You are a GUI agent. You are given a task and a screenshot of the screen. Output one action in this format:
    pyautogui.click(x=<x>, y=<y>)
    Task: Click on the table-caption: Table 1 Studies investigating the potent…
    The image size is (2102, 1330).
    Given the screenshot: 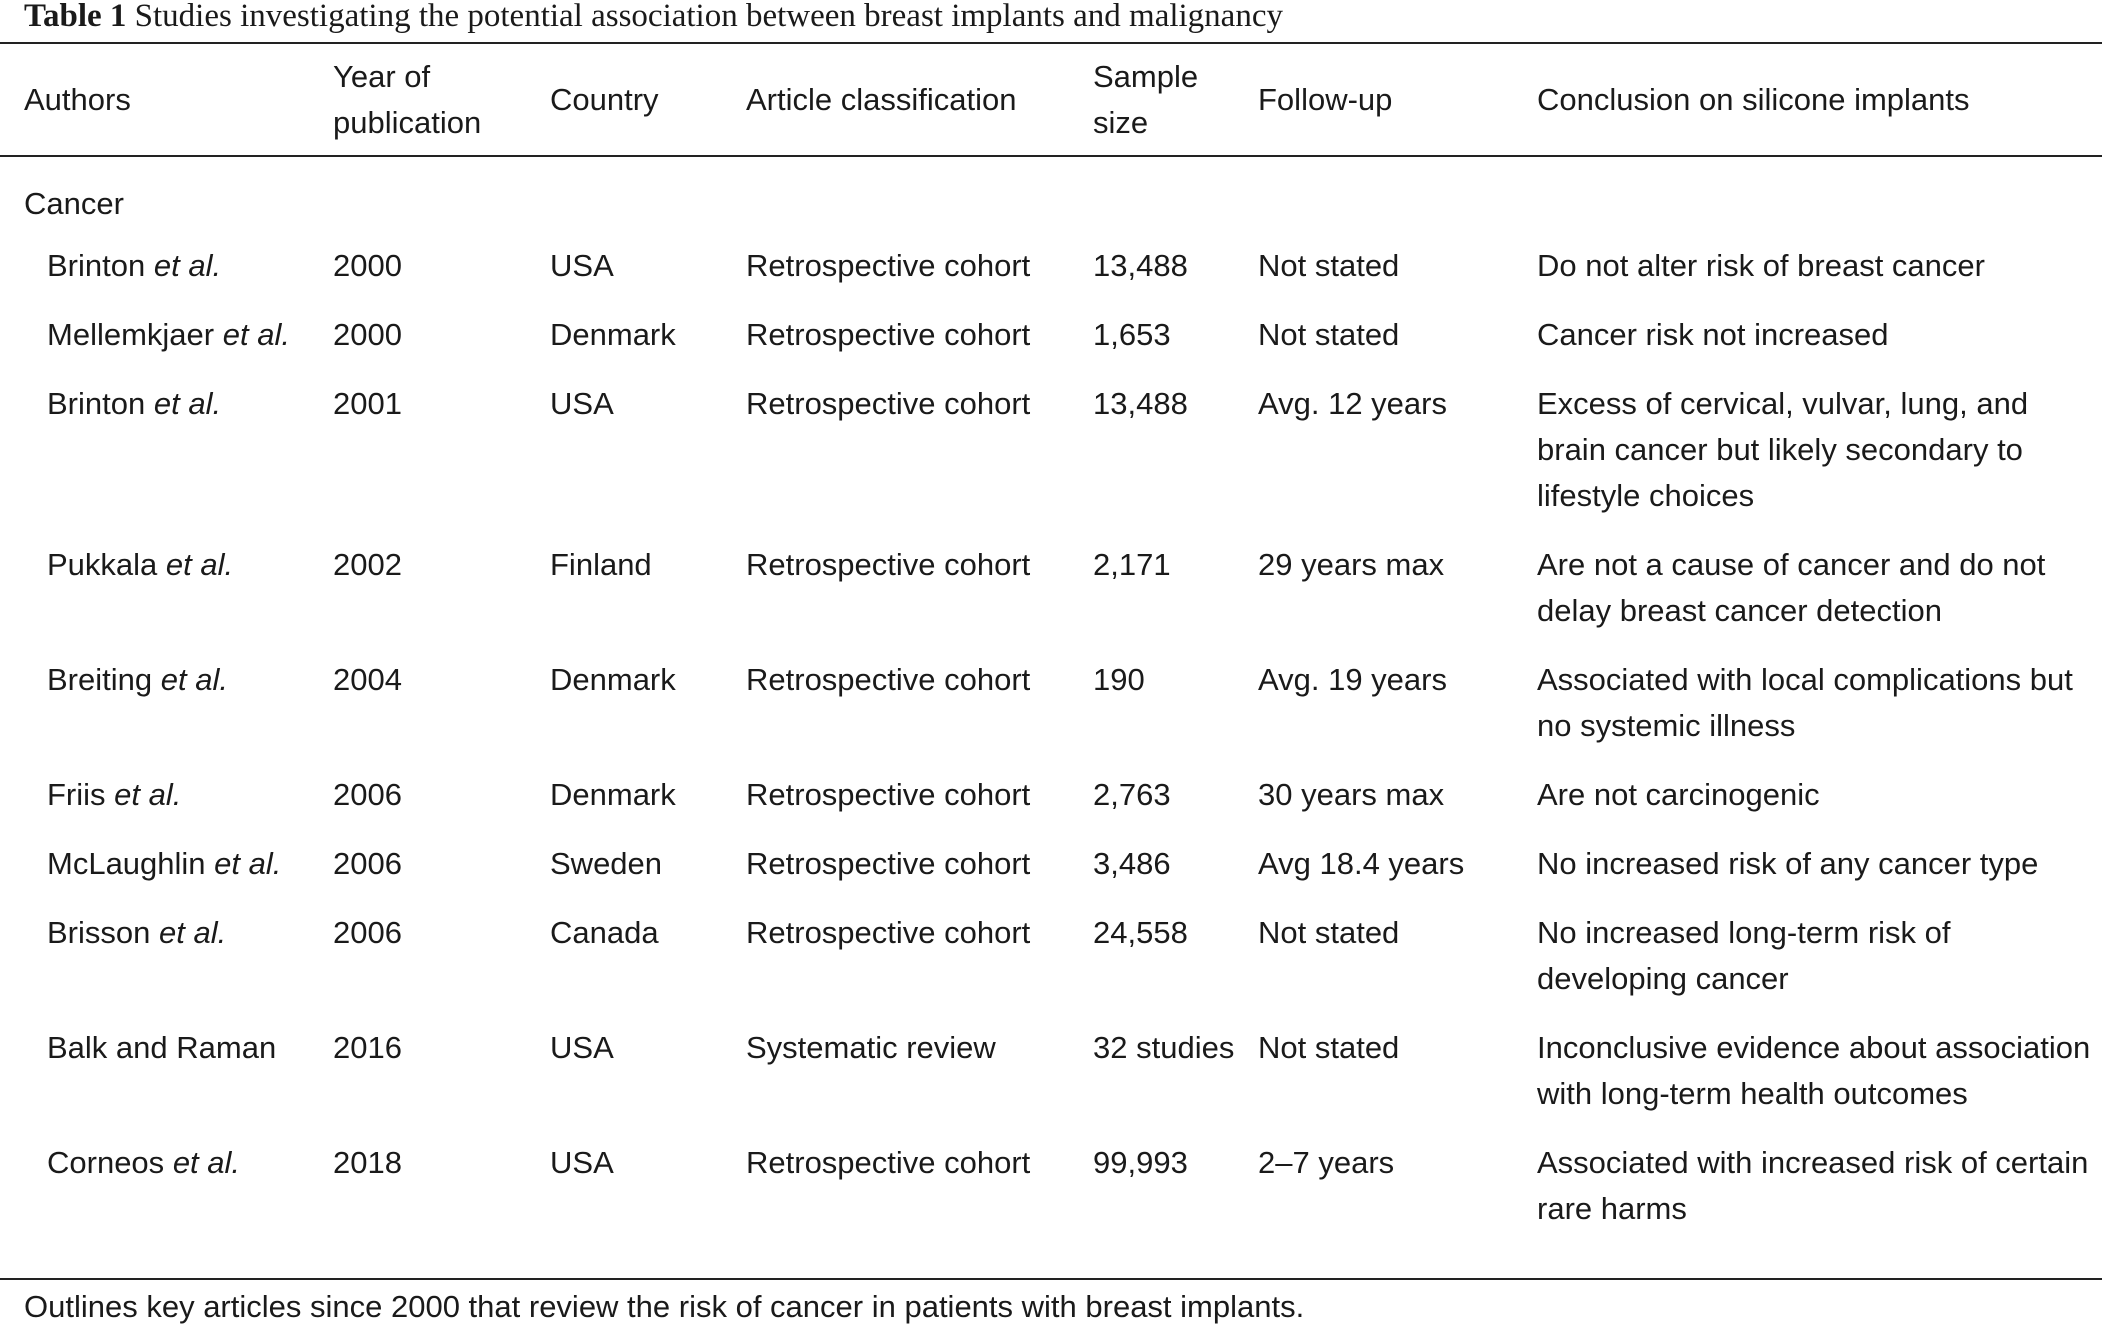 What is the action you would take?
    pyautogui.click(x=653, y=19)
    